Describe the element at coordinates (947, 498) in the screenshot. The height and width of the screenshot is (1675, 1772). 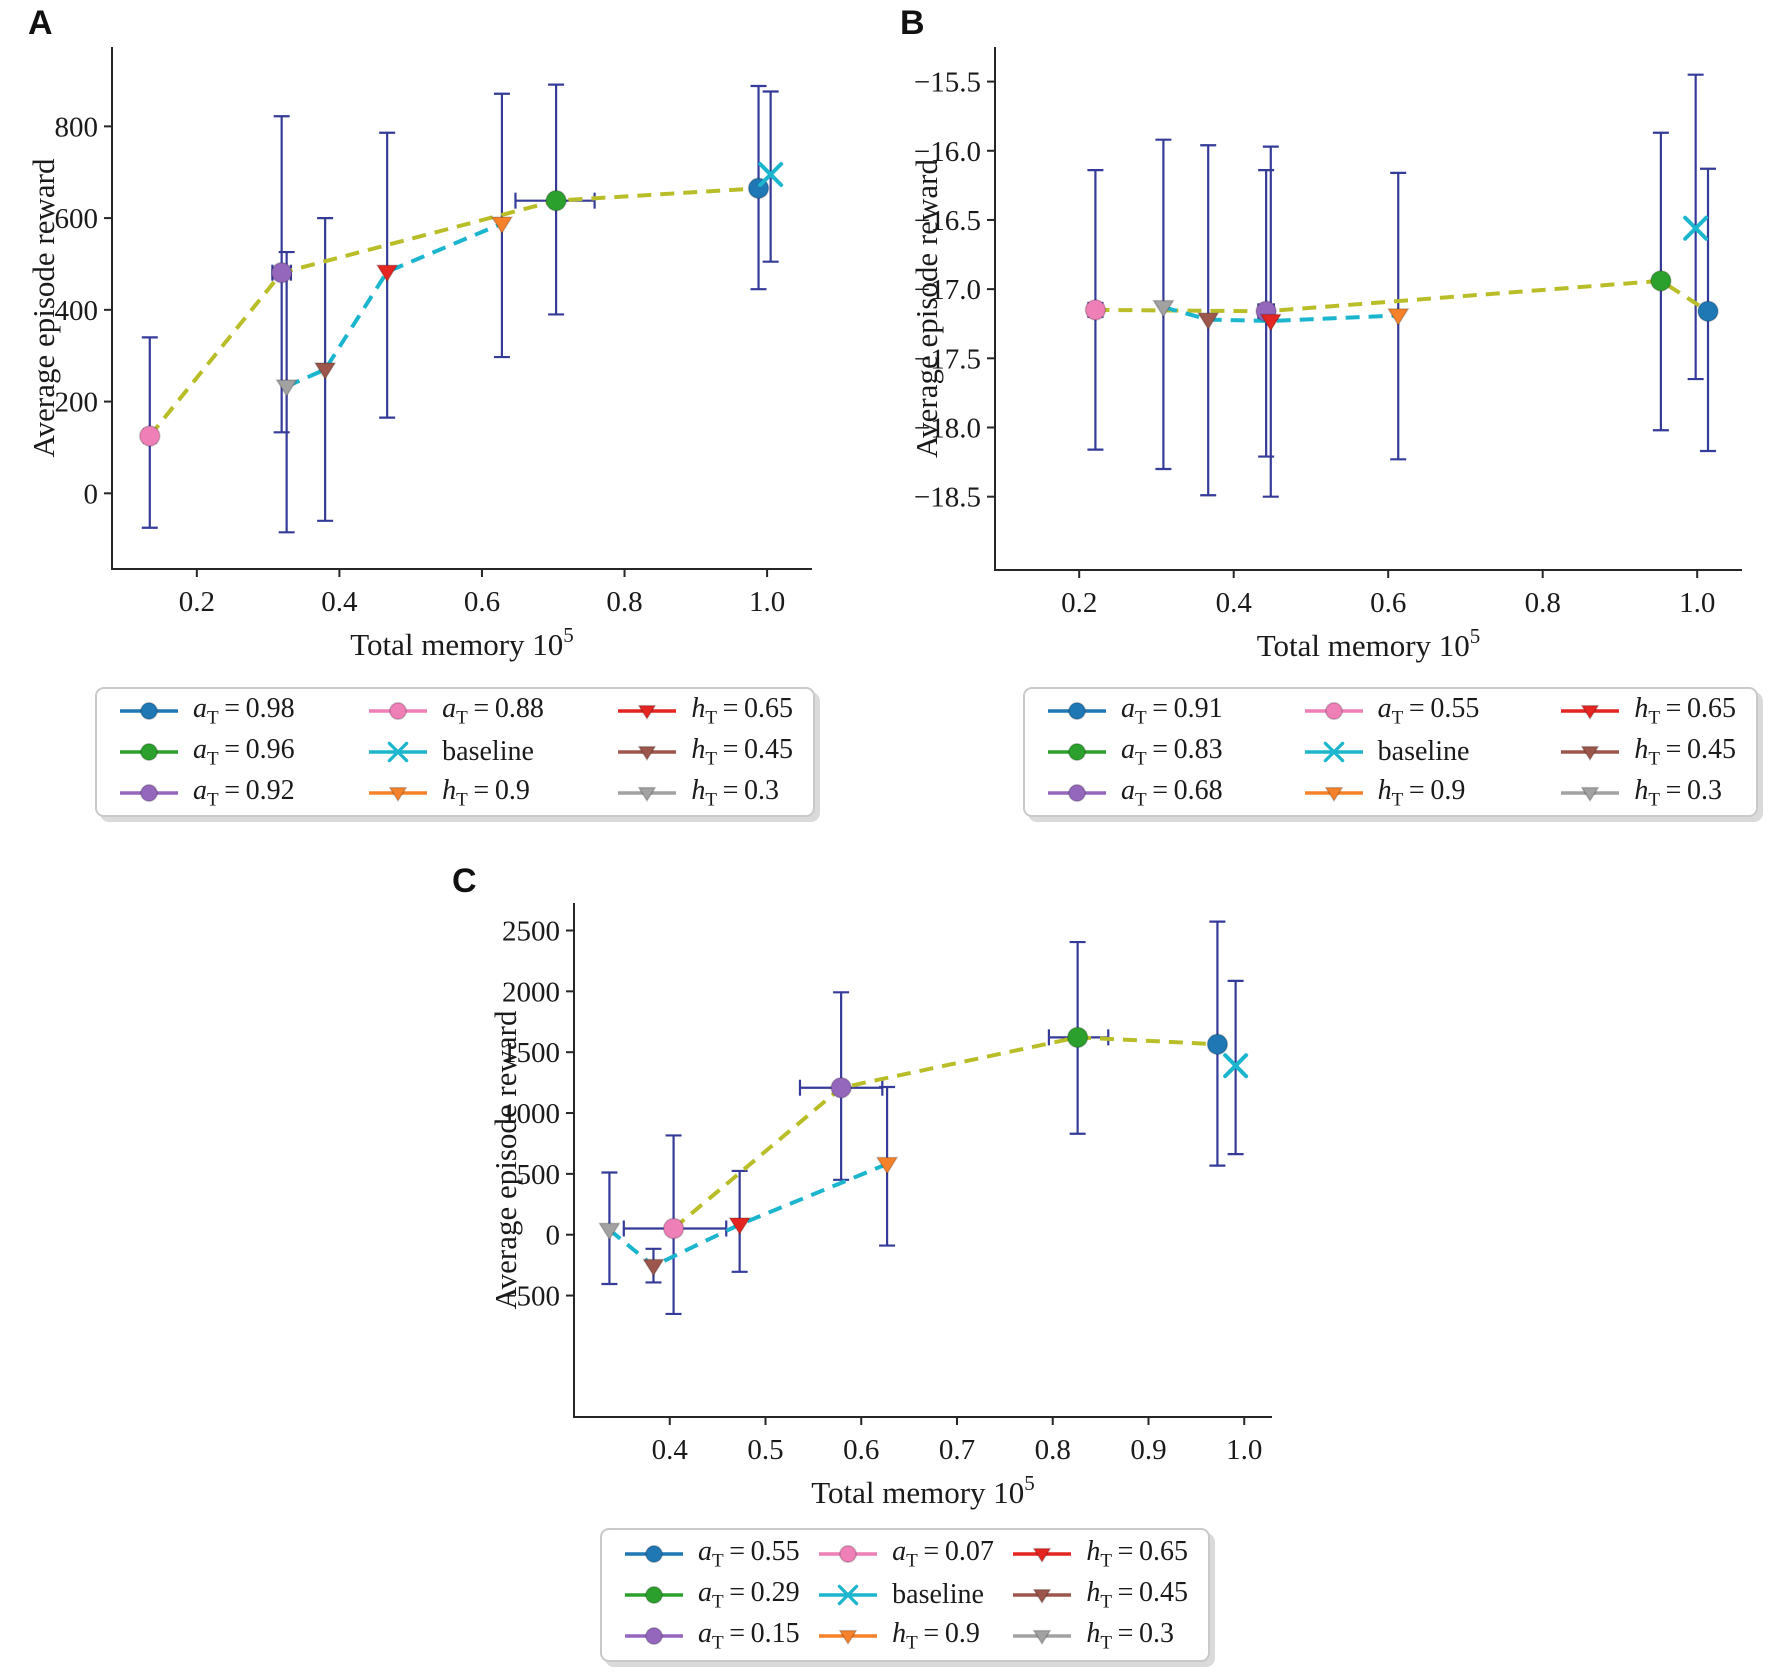
I see `y-tick-label: −18.5` at that location.